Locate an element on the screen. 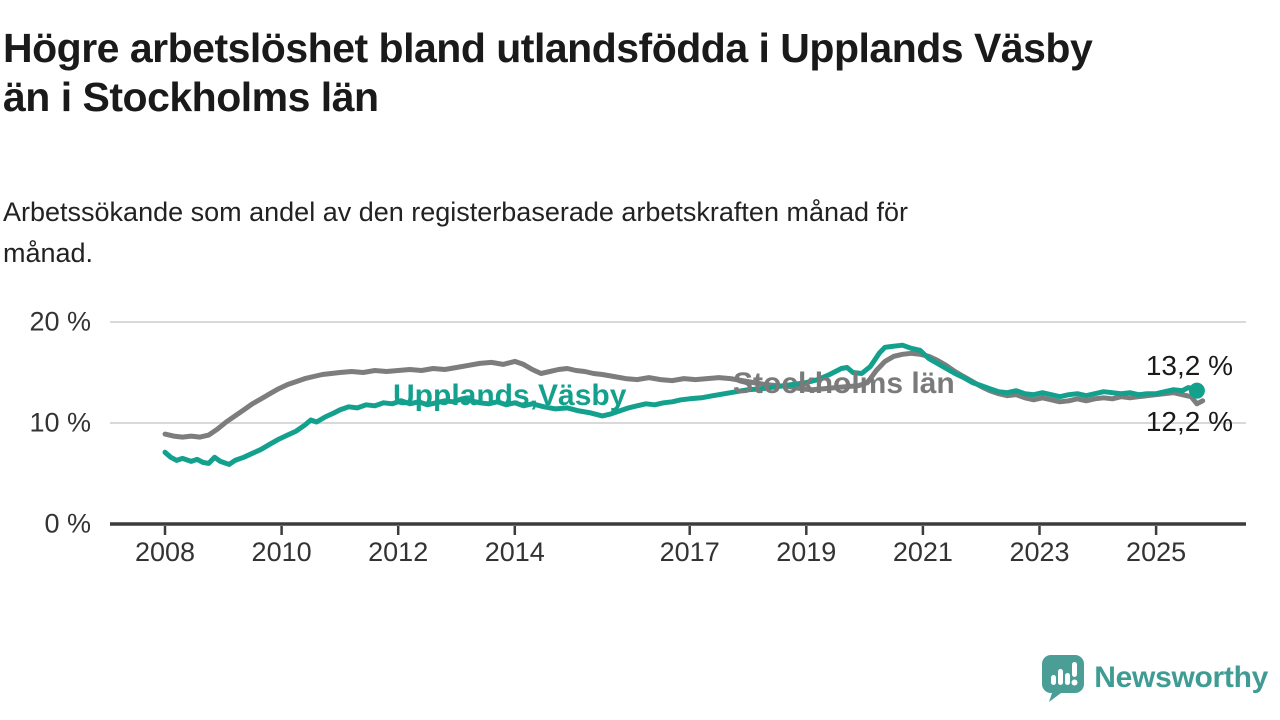 The width and height of the screenshot is (1280, 720). newsworthy-wordmark: Newsworthy is located at coordinates (1181, 677).